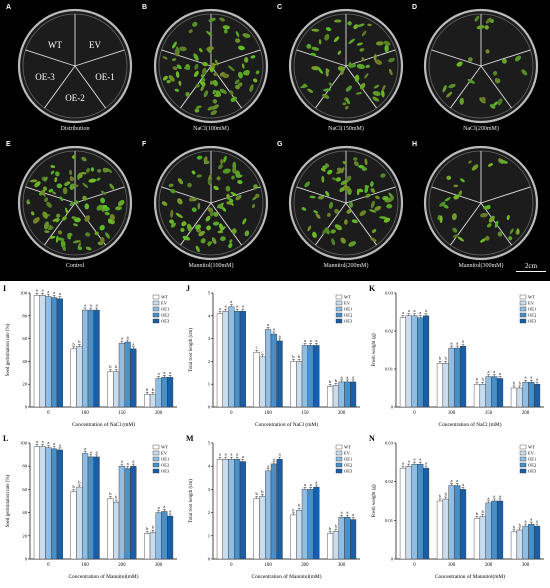  Describe the element at coordinates (496, 87) in the screenshot. I see `sector-divider` at that location.